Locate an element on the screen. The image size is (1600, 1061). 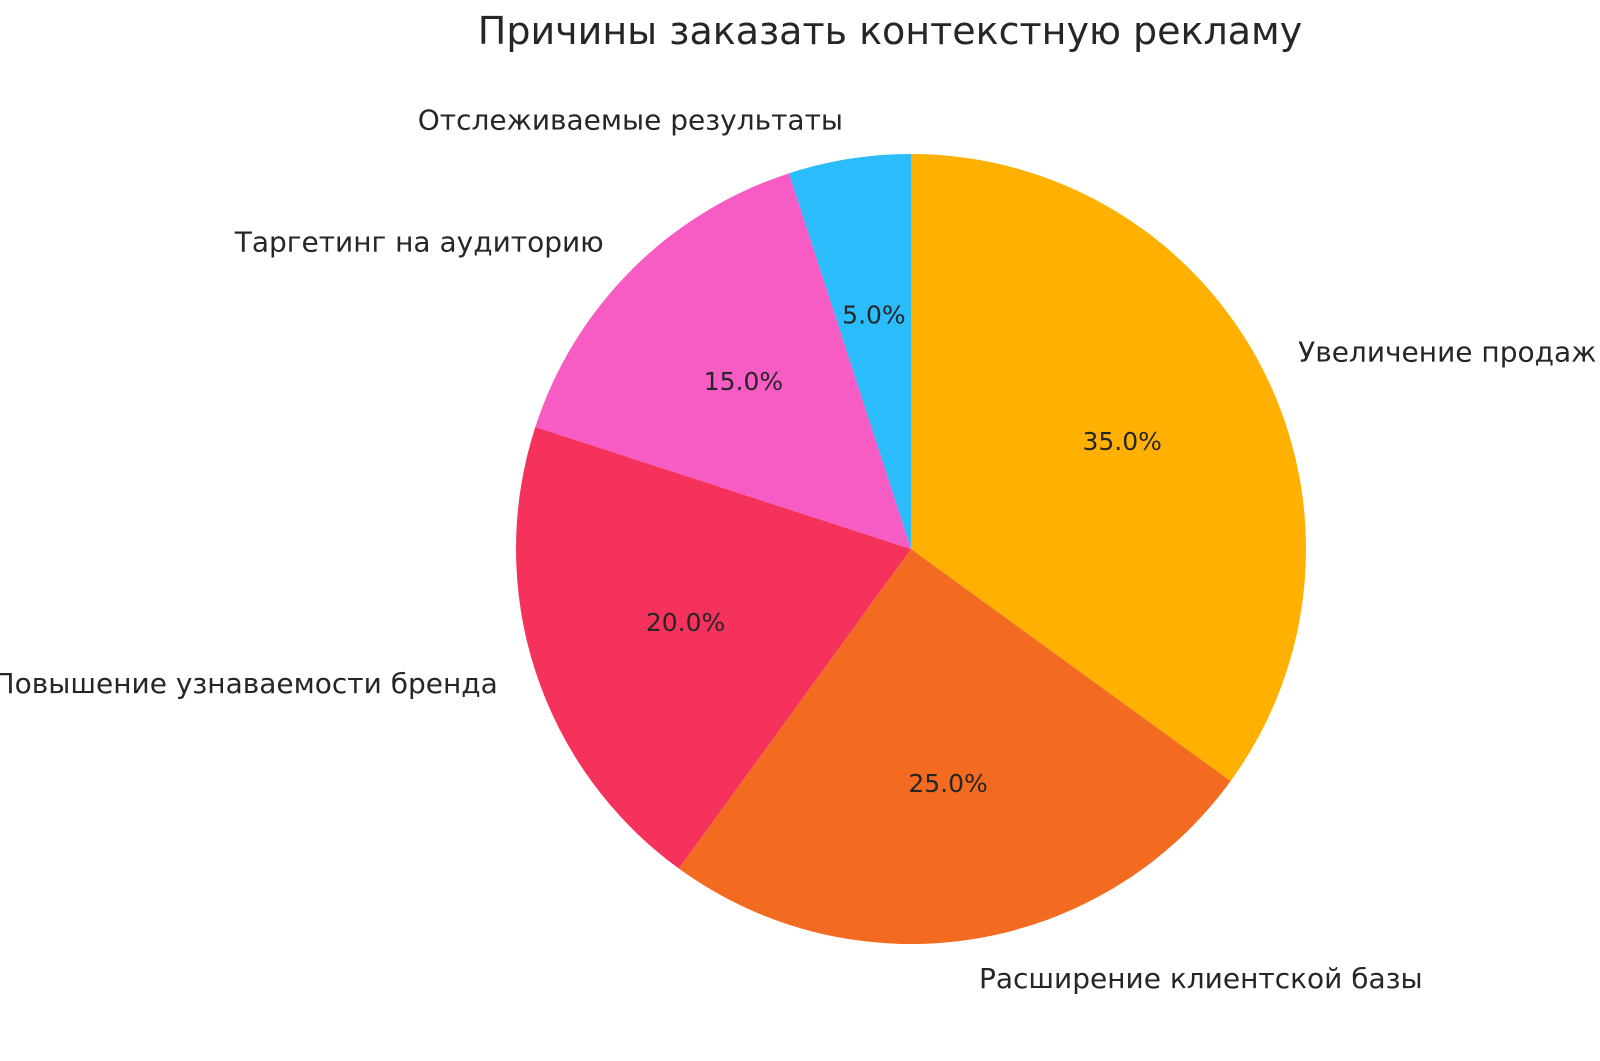
slice-name-label: Повышение узнаваемости бренда is located at coordinates (249, 683).